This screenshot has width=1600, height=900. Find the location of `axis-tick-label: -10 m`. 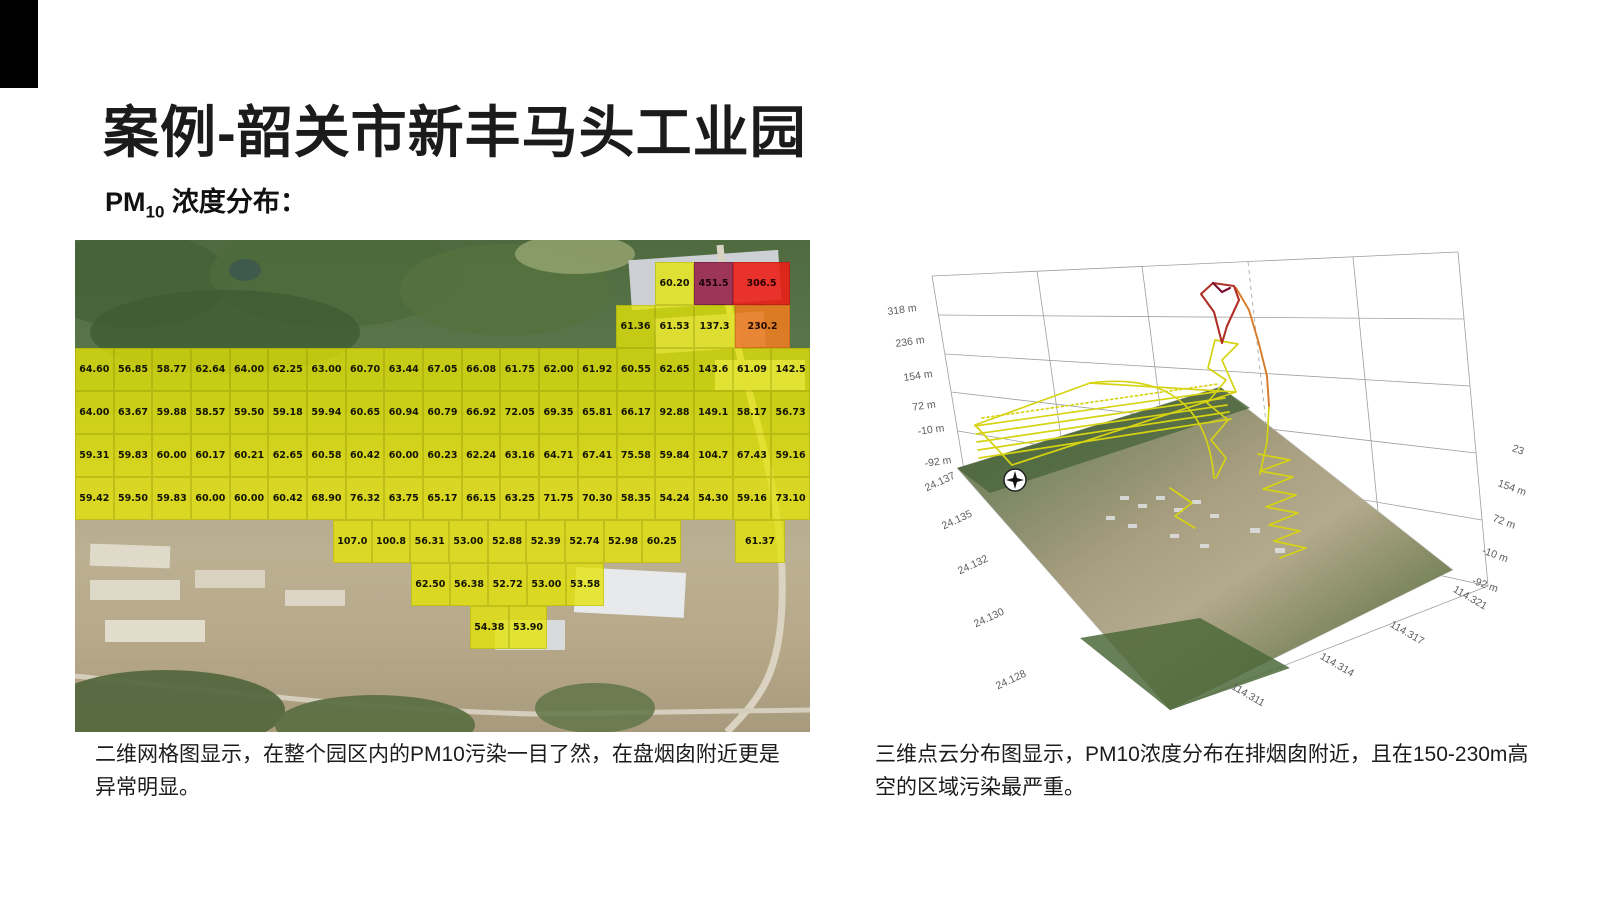

axis-tick-label: -10 m is located at coordinates (1495, 555).